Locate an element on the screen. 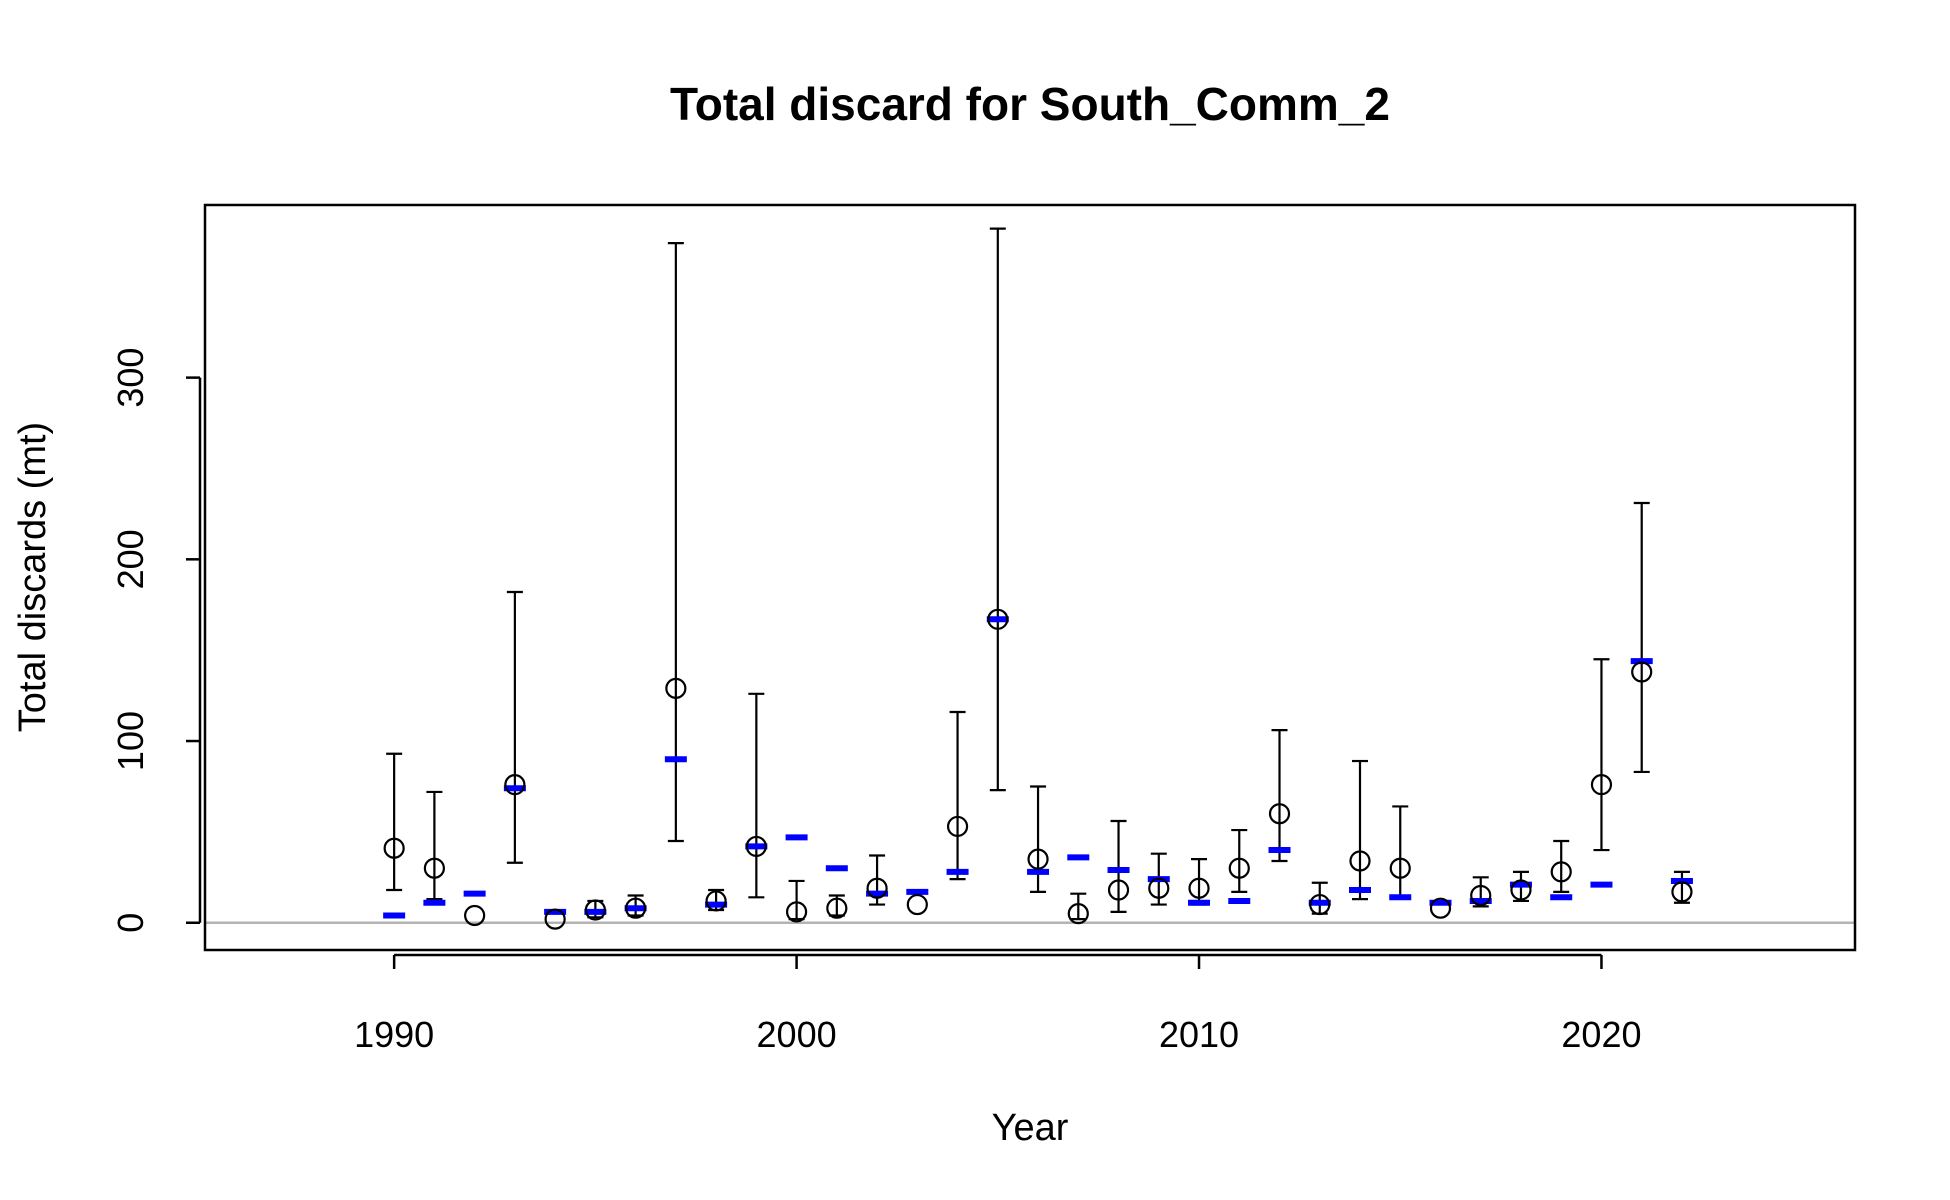 The image size is (1950, 1200). x-tick-label: 2010 is located at coordinates (1199, 1034).